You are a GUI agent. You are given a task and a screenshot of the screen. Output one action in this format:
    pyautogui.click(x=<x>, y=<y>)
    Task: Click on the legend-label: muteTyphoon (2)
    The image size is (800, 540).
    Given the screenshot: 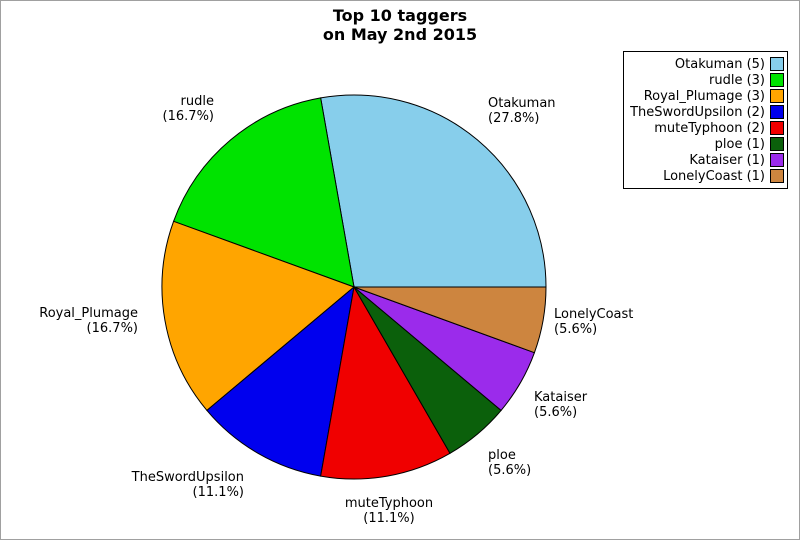 What is the action you would take?
    pyautogui.click(x=709, y=128)
    